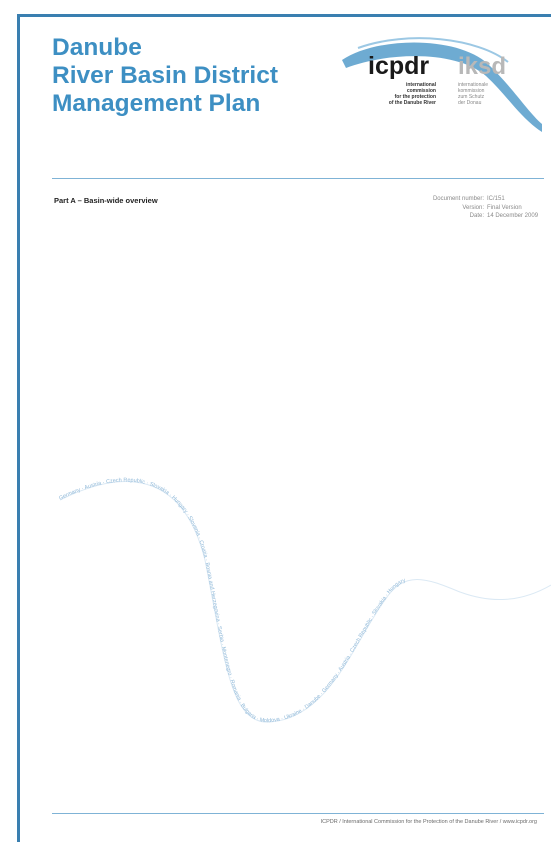 This screenshot has height=842, width=551. I want to click on logo-right-text-4: der Donau, so click(470, 103).